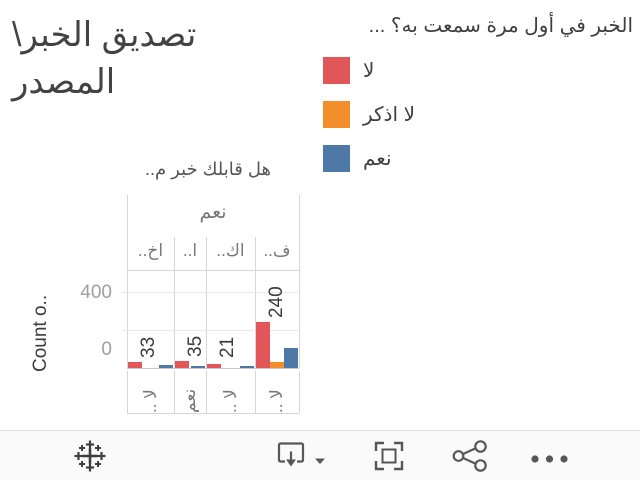  What do you see at coordinates (150, 250) in the screenshot?
I see `column-header: اخ..` at bounding box center [150, 250].